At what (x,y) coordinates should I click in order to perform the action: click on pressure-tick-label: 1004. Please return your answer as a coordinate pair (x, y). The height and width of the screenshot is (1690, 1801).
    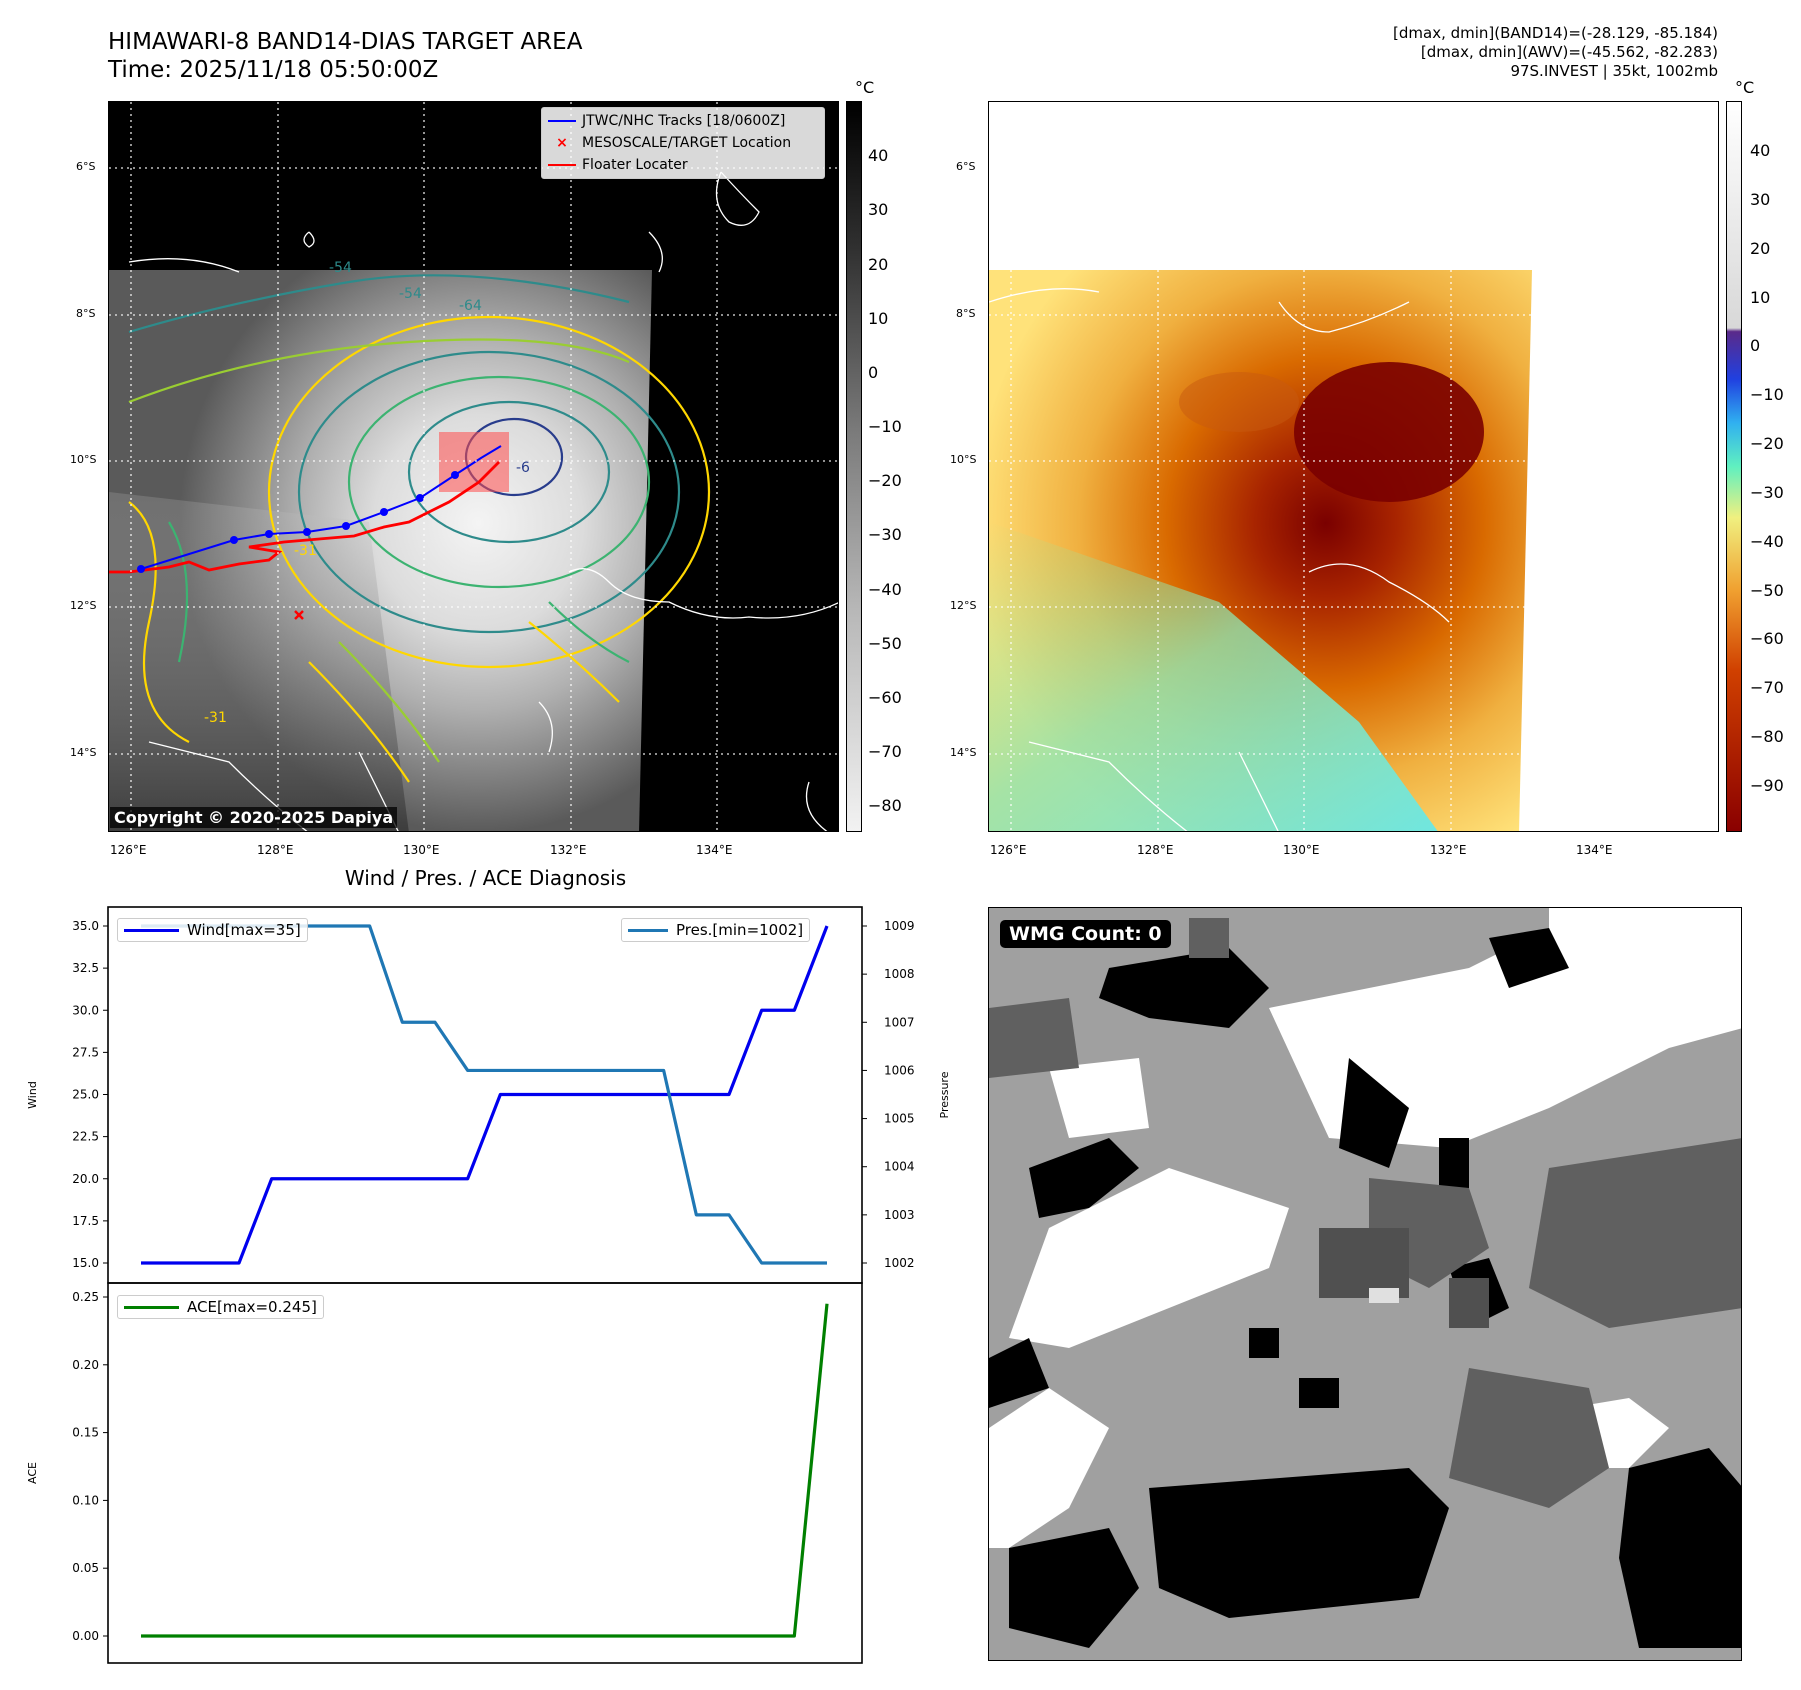
    Looking at the image, I should click on (899, 1167).